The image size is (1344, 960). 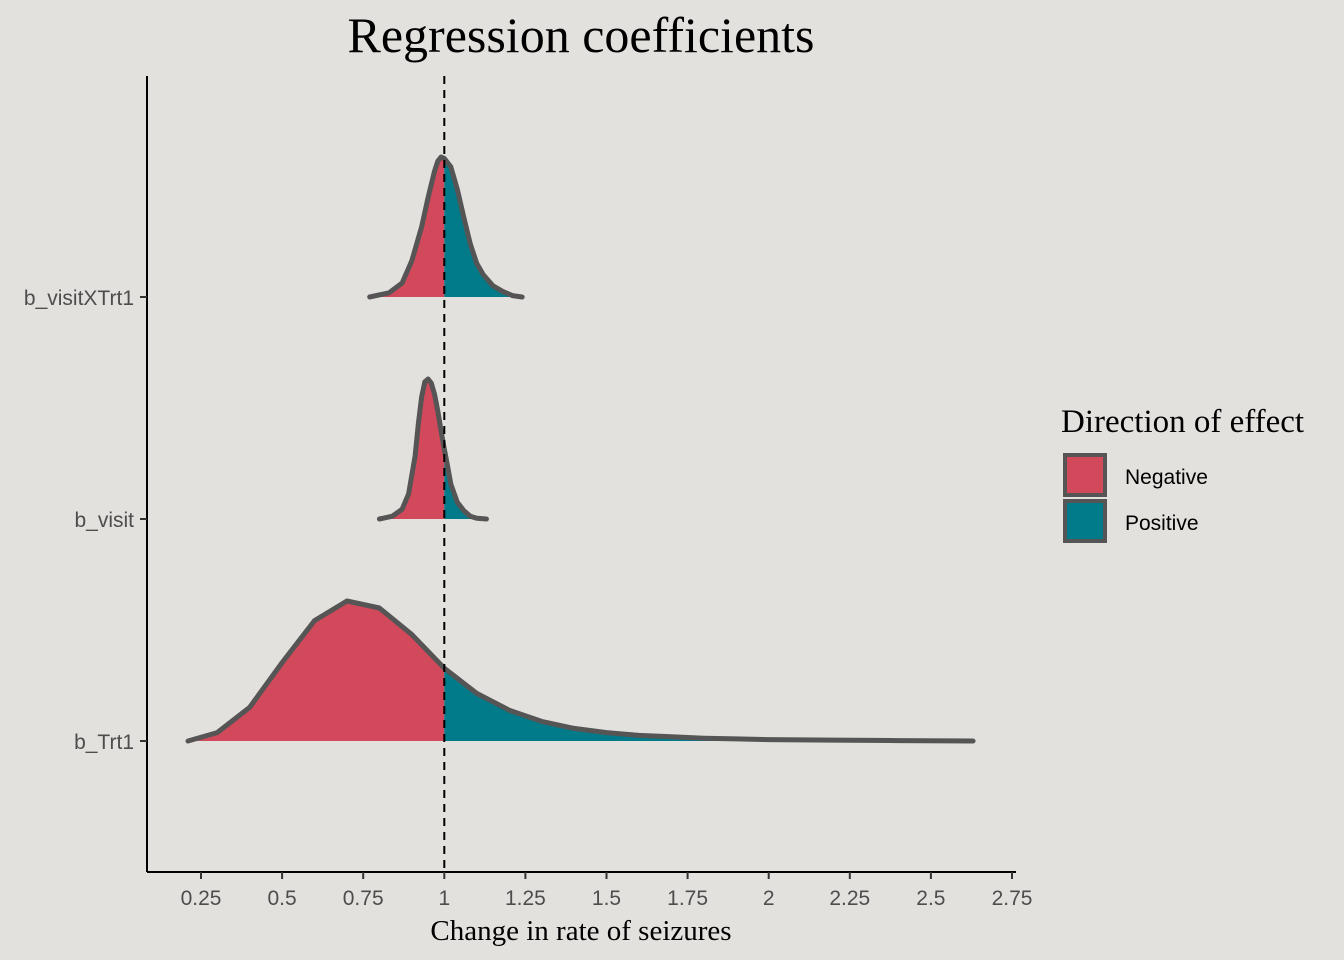 I want to click on x-tick-label: 0.5, so click(x=281, y=898).